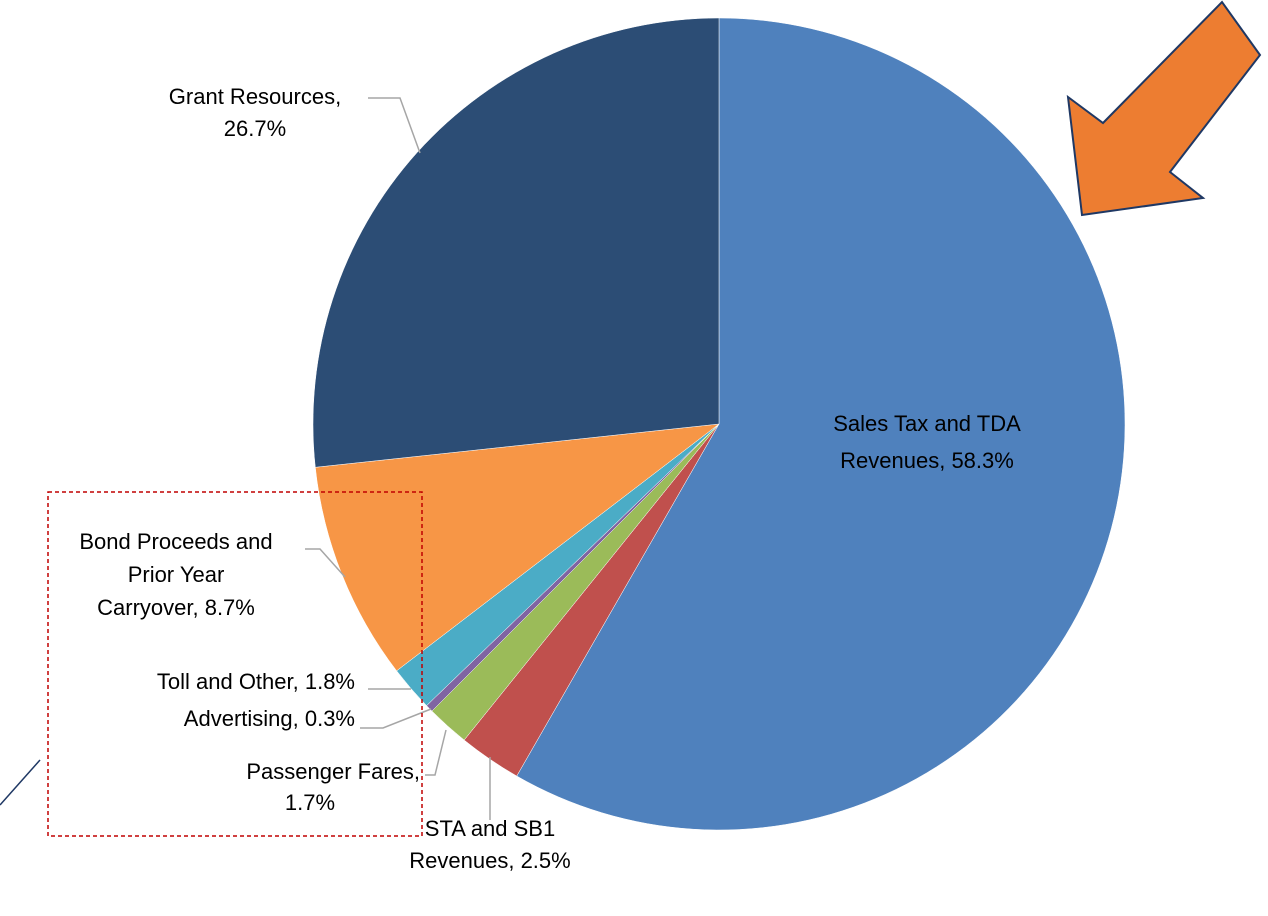  Describe the element at coordinates (490, 828) in the screenshot. I see `data-label: STA and SB1` at that location.